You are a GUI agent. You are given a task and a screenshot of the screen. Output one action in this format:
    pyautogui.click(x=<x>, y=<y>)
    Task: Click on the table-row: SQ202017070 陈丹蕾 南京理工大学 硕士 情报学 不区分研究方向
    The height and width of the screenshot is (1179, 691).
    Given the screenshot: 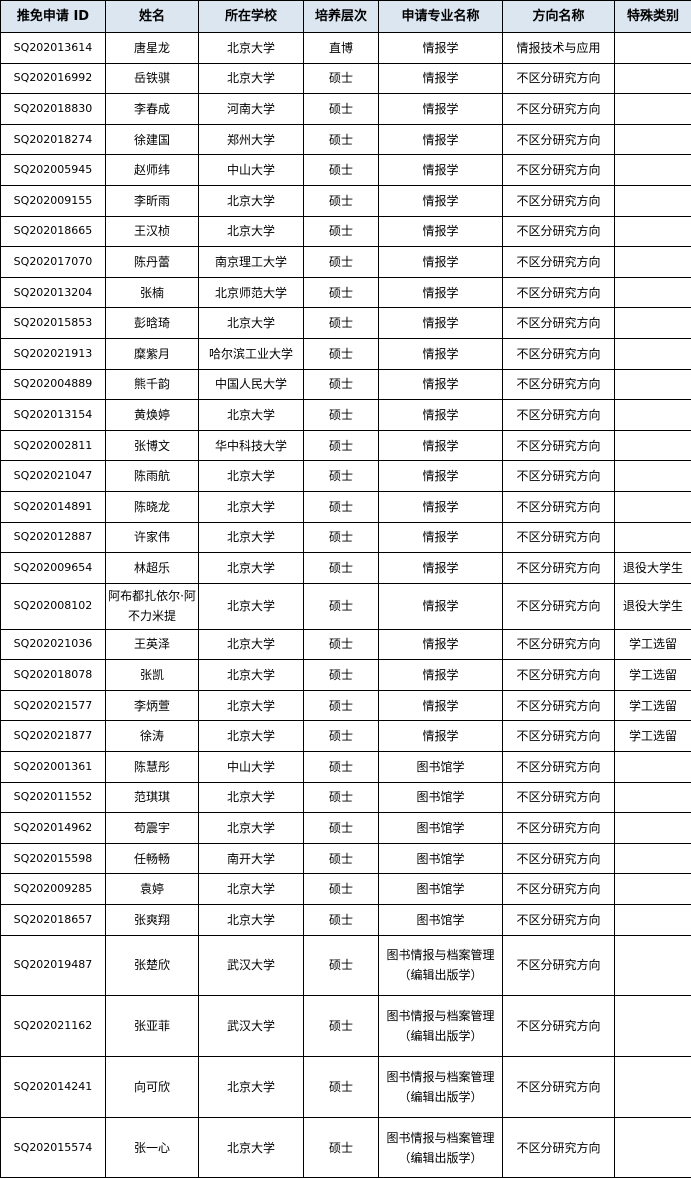 What is the action you would take?
    pyautogui.click(x=345, y=262)
    